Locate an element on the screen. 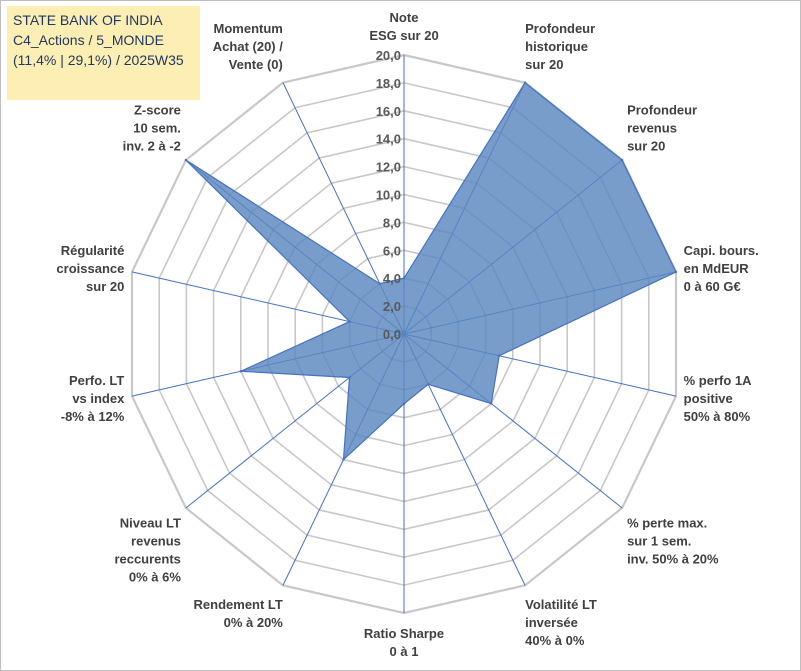 This screenshot has height=671, width=801. axis-label-line: Régularité is located at coordinates (93, 250).